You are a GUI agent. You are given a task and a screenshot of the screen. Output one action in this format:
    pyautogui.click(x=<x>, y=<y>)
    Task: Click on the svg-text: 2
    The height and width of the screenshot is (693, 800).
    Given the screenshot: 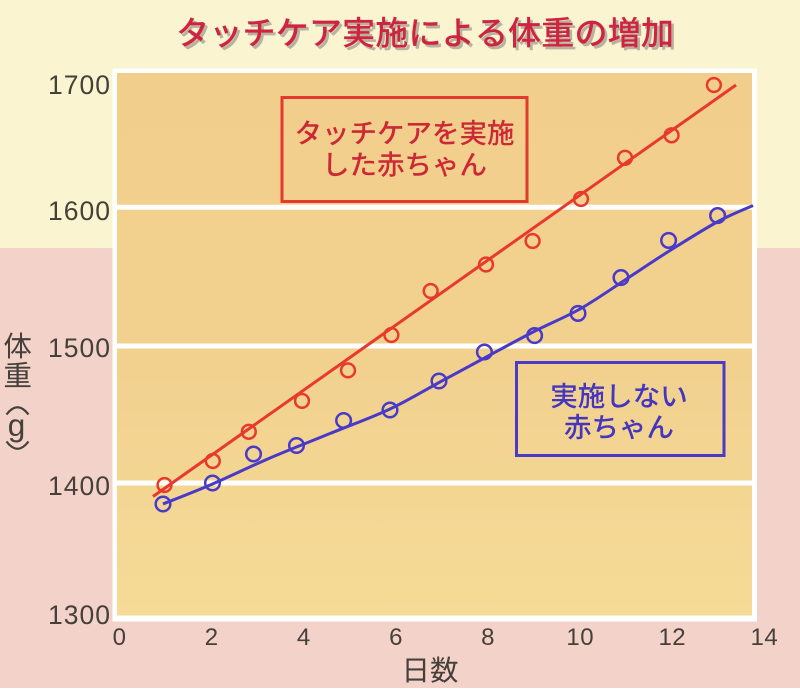 What is the action you would take?
    pyautogui.click(x=212, y=637)
    